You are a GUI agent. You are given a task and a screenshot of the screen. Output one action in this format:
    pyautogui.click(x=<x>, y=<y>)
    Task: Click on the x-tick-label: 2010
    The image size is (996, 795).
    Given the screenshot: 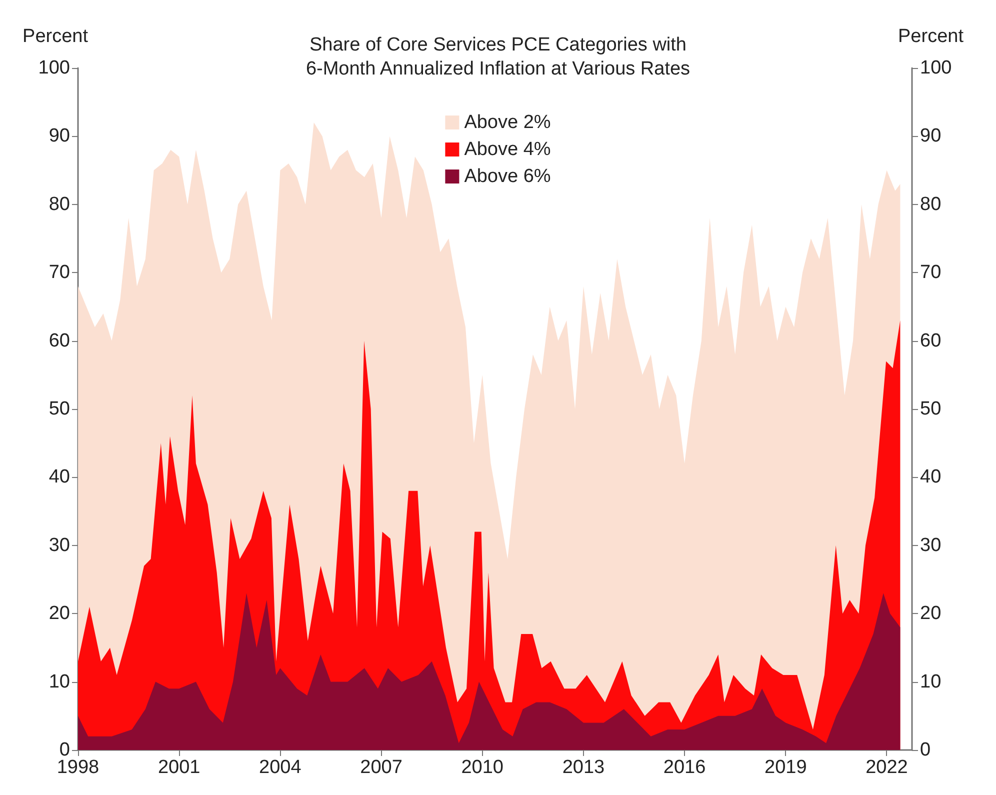 What is the action you would take?
    pyautogui.click(x=482, y=767)
    